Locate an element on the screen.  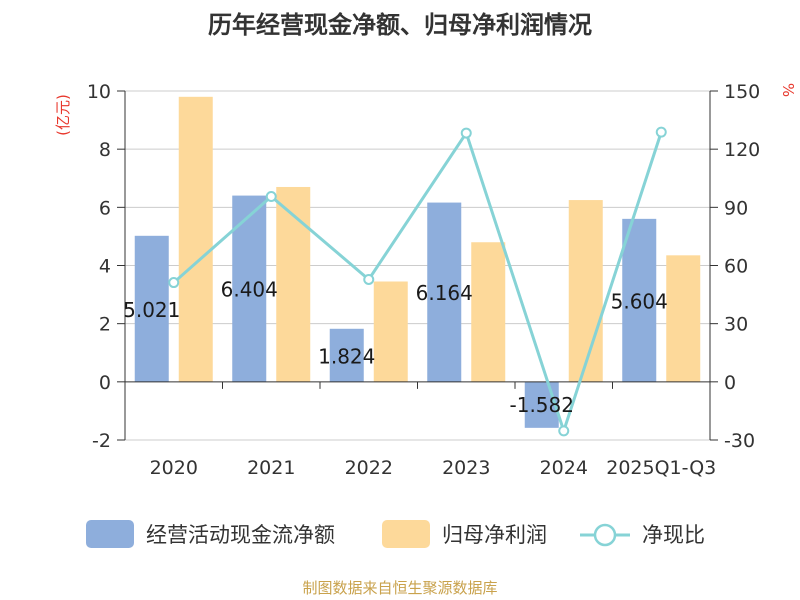
bar-value-label: 5.021 is located at coordinates (151, 310).